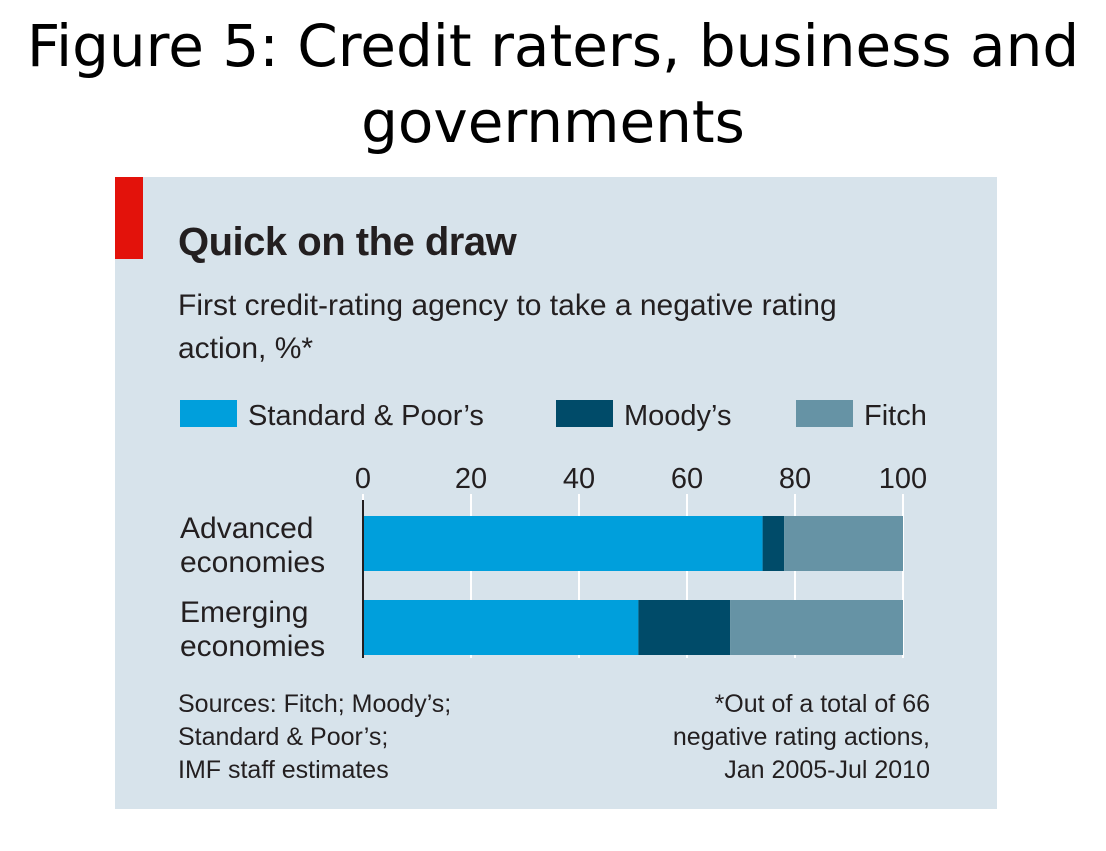 This screenshot has width=1106, height=851. I want to click on x-tick-label-2: 40, so click(579, 479).